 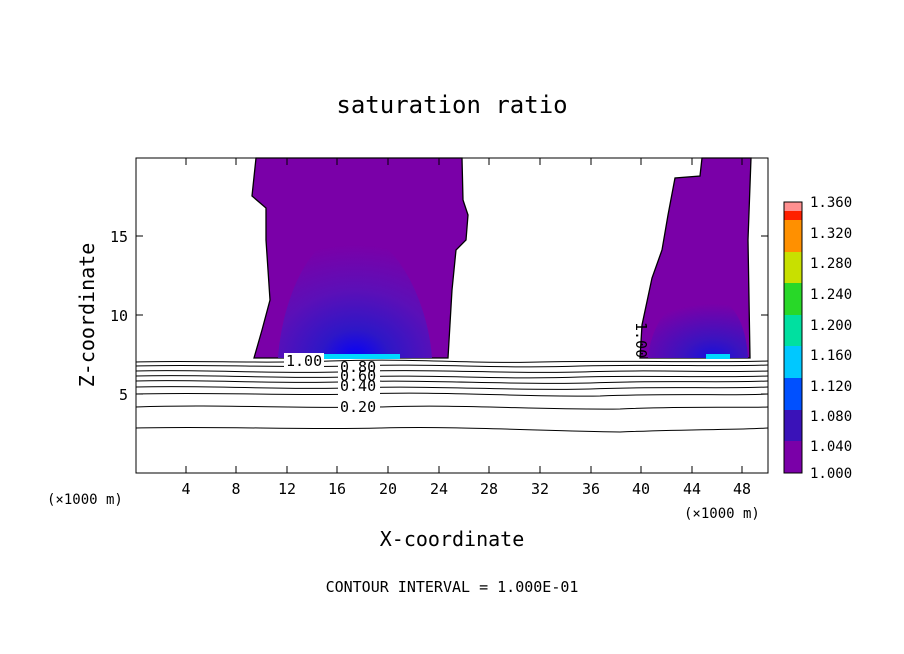 What do you see at coordinates (641, 489) in the screenshot?
I see `x-tick-label: 40` at bounding box center [641, 489].